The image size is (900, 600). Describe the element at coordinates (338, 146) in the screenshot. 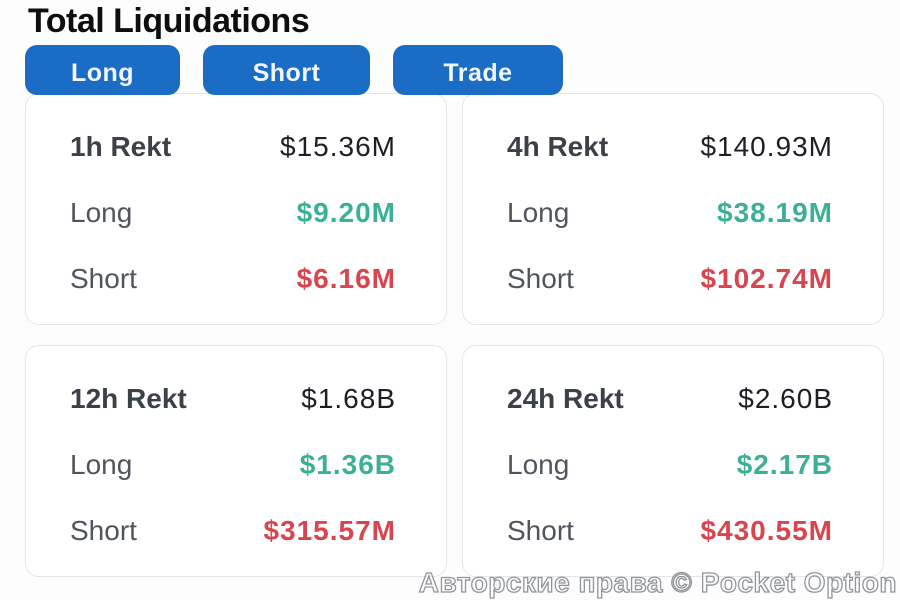

I see `total-value: $15.36M` at that location.